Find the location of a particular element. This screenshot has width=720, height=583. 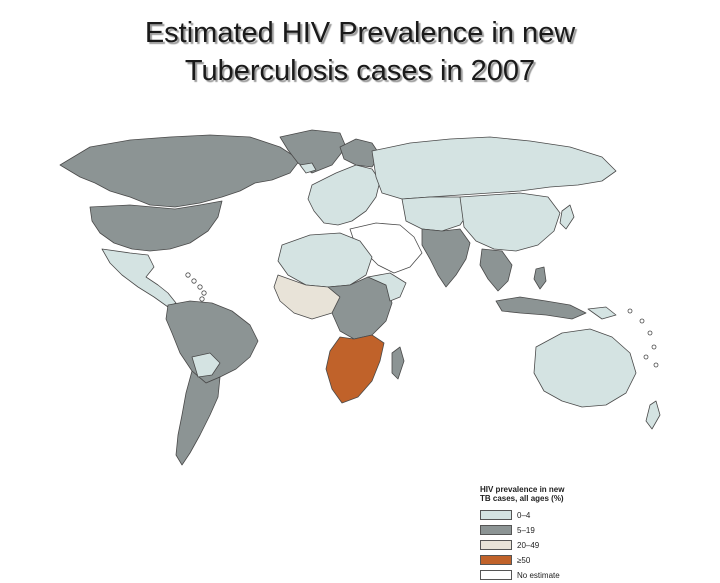

region-south-america-north is located at coordinates (212, 342).